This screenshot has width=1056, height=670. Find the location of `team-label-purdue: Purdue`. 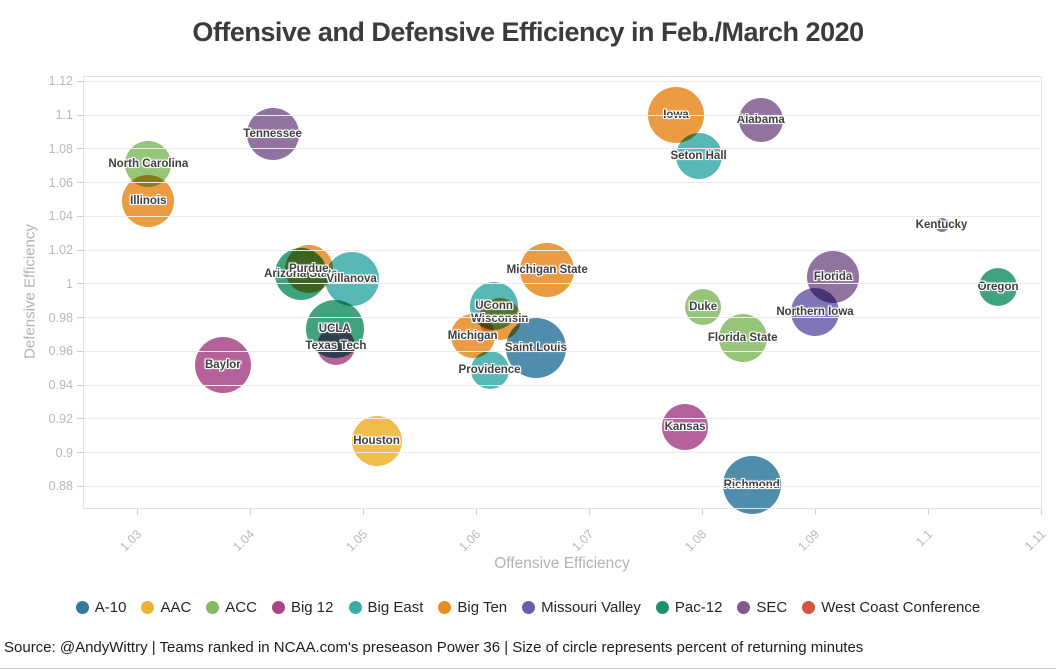

team-label-purdue: Purdue is located at coordinates (308, 268).